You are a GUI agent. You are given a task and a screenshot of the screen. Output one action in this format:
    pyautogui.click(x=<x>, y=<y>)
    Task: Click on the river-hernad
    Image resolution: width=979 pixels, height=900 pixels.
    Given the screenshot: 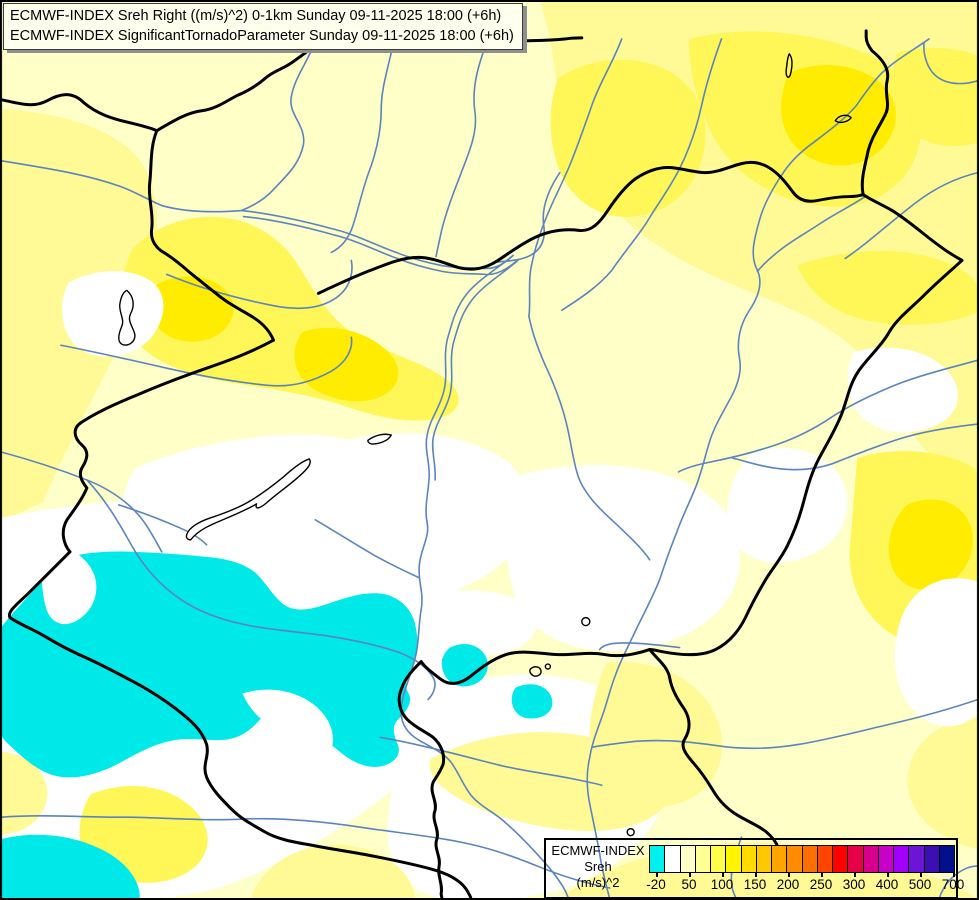 What is the action you would take?
    pyautogui.click(x=575, y=178)
    